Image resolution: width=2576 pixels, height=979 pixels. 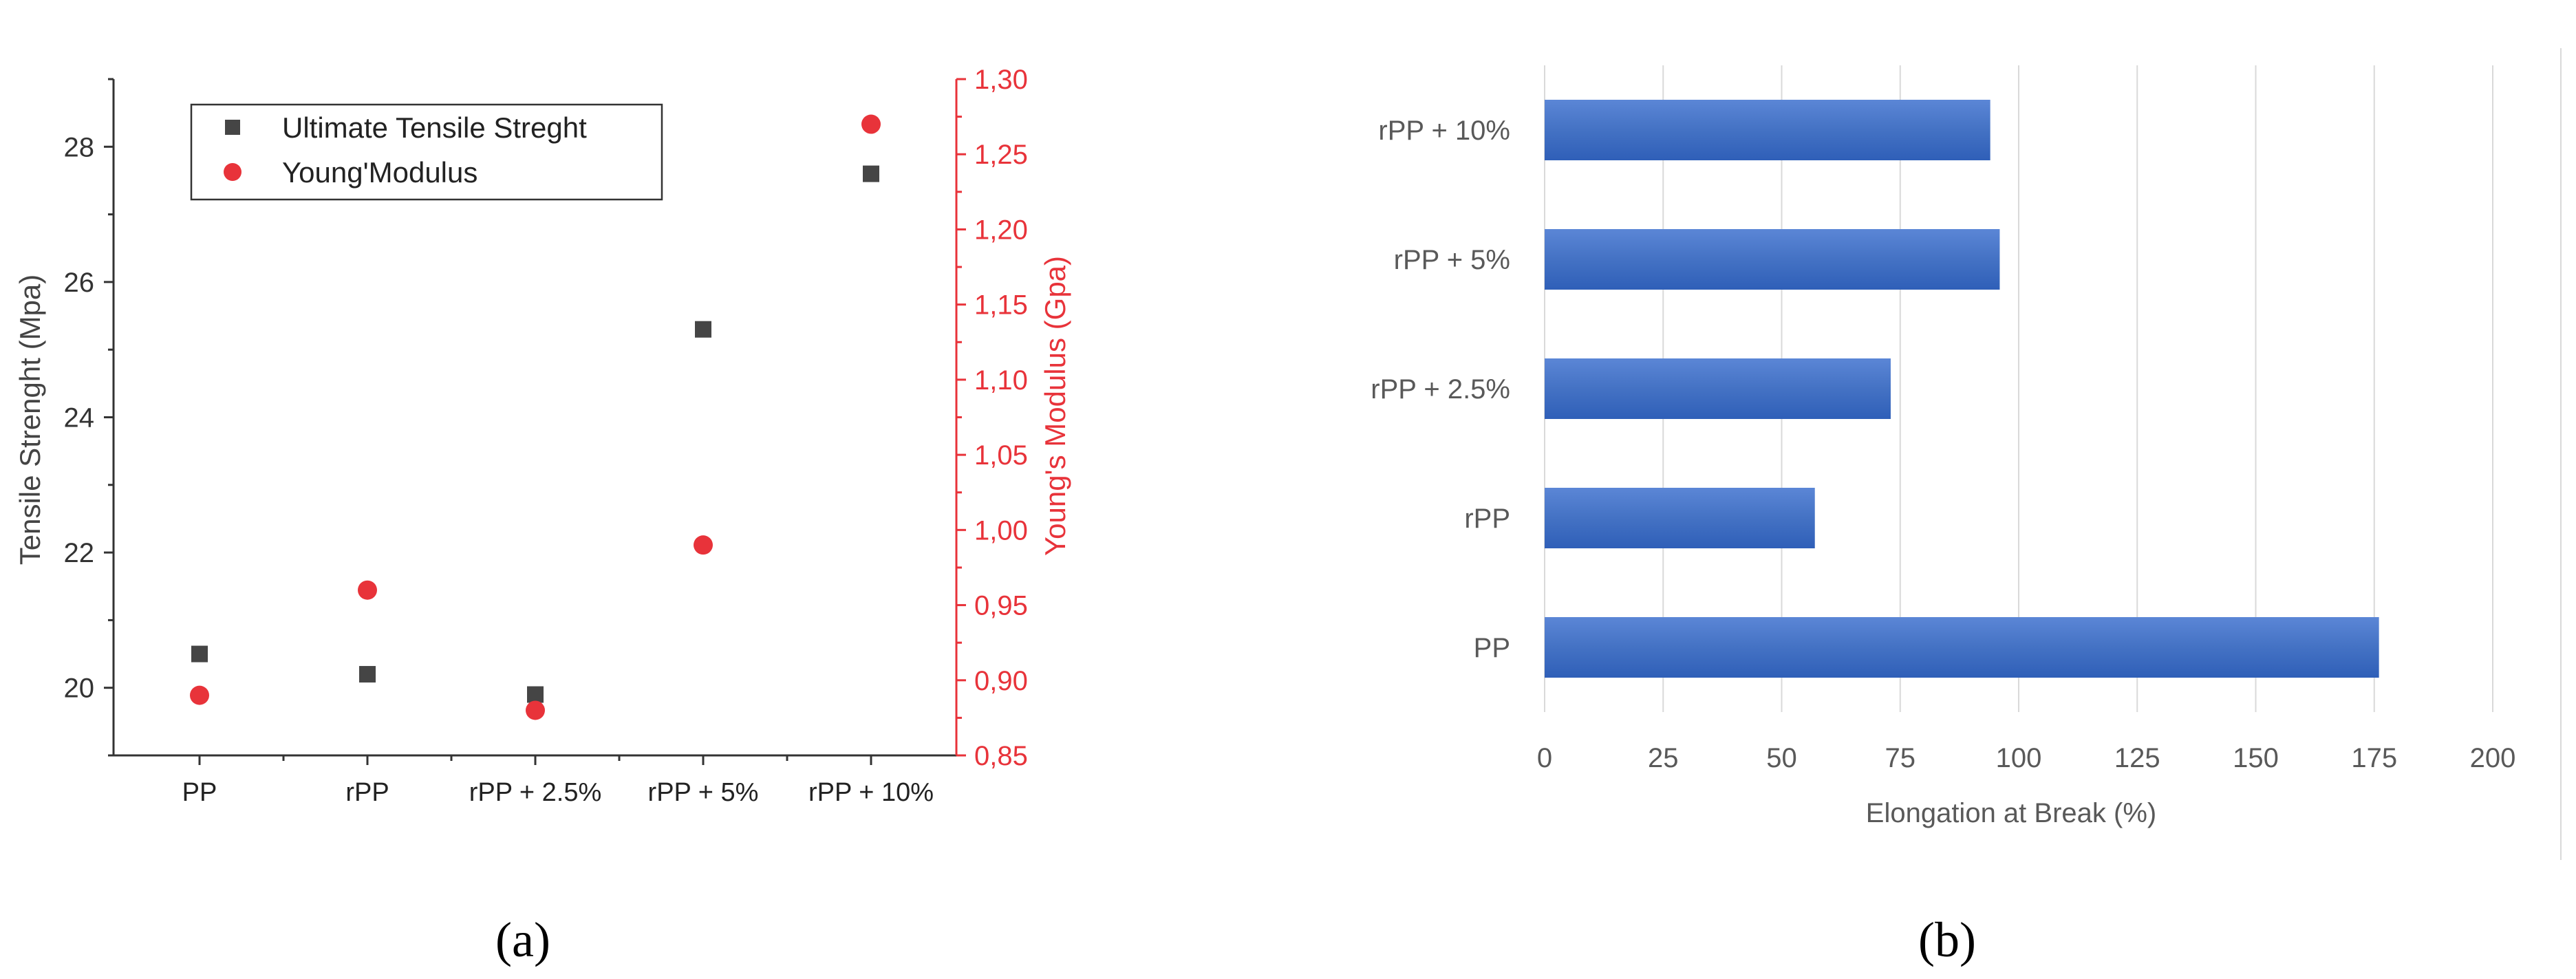 I want to click on chart-a-y2-axis-title: Young's Modulus (Gpa), so click(x=1055, y=406).